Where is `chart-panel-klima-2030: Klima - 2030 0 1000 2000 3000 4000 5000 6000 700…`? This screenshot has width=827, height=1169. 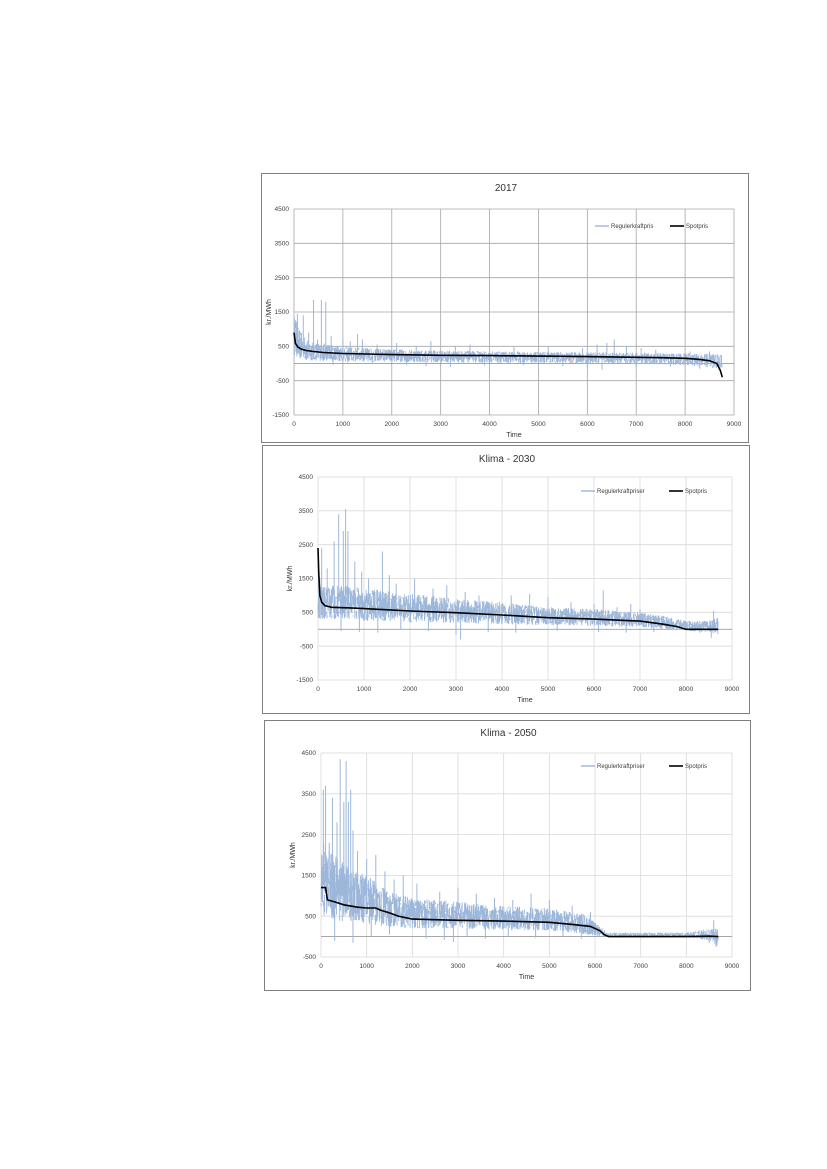 chart-panel-klima-2030: Klima - 2030 0 1000 2000 3000 4000 5000 6000 700… is located at coordinates (506, 579).